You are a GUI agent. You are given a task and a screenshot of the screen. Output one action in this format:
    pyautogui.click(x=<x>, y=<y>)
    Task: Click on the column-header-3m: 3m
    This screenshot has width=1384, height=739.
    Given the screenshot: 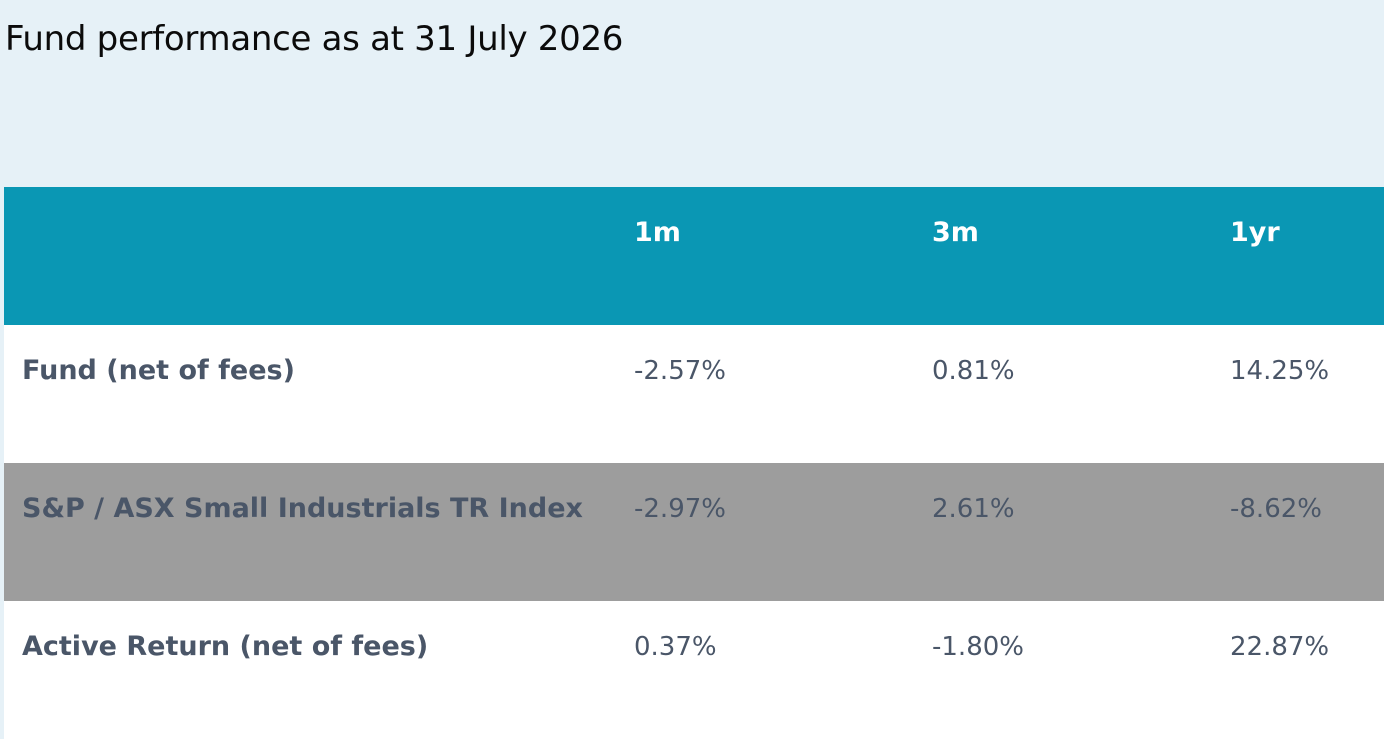 What is the action you would take?
    pyautogui.click(x=955, y=232)
    